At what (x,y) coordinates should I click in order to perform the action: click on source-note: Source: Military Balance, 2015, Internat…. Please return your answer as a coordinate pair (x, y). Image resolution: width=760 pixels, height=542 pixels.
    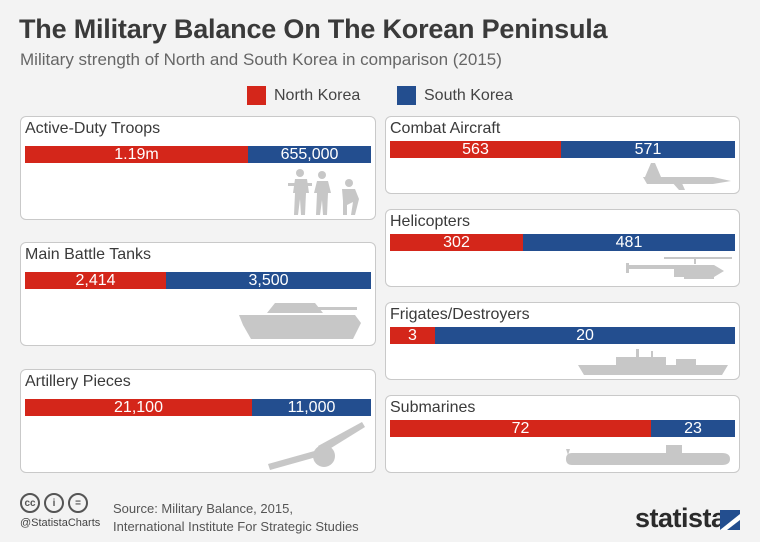
    Looking at the image, I should click on (236, 518).